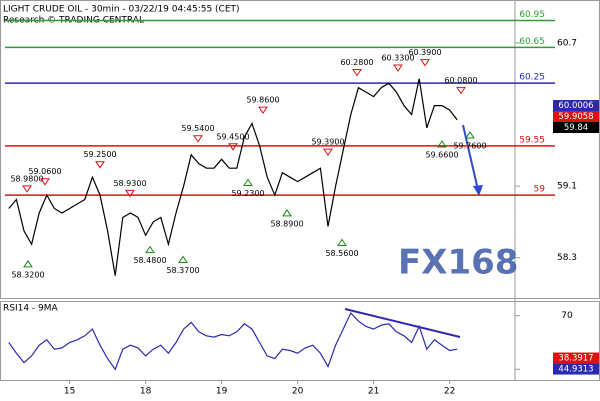 Image resolution: width=600 pixels, height=401 pixels. I want to click on high-label: 60.3300, so click(397, 58).